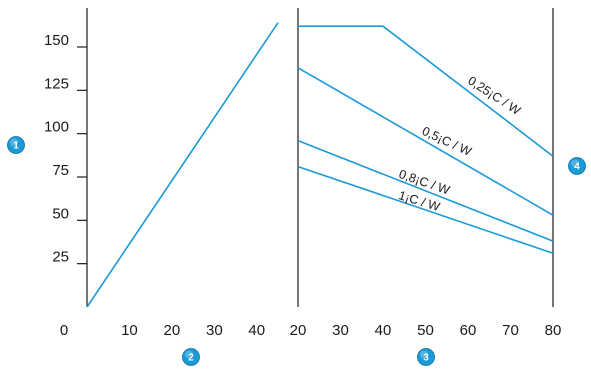 Image resolution: width=591 pixels, height=375 pixels. I want to click on x-tick-label-left: 40, so click(256, 330).